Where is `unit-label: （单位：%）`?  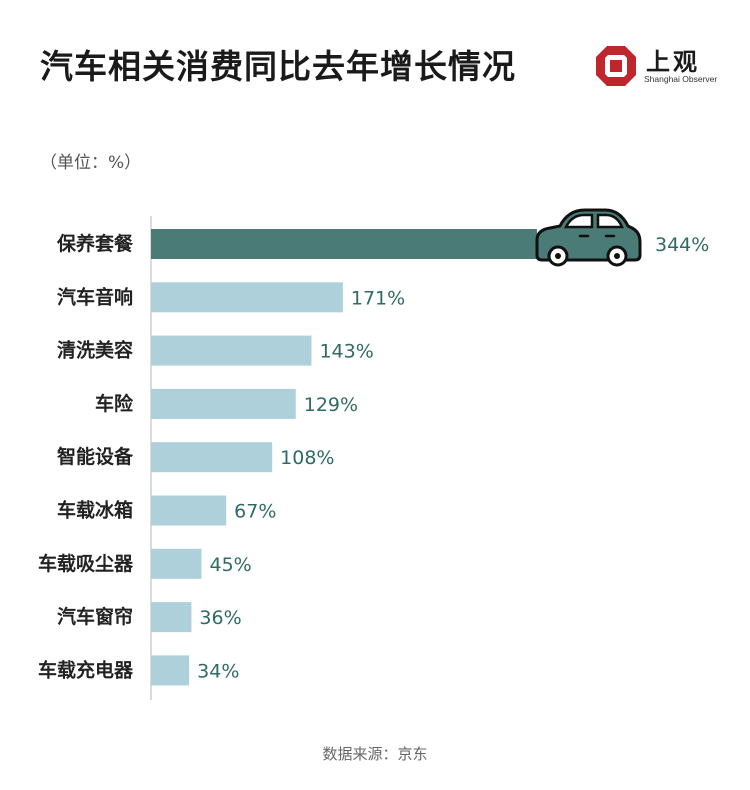
unit-label: （单位：%） is located at coordinates (91, 163).